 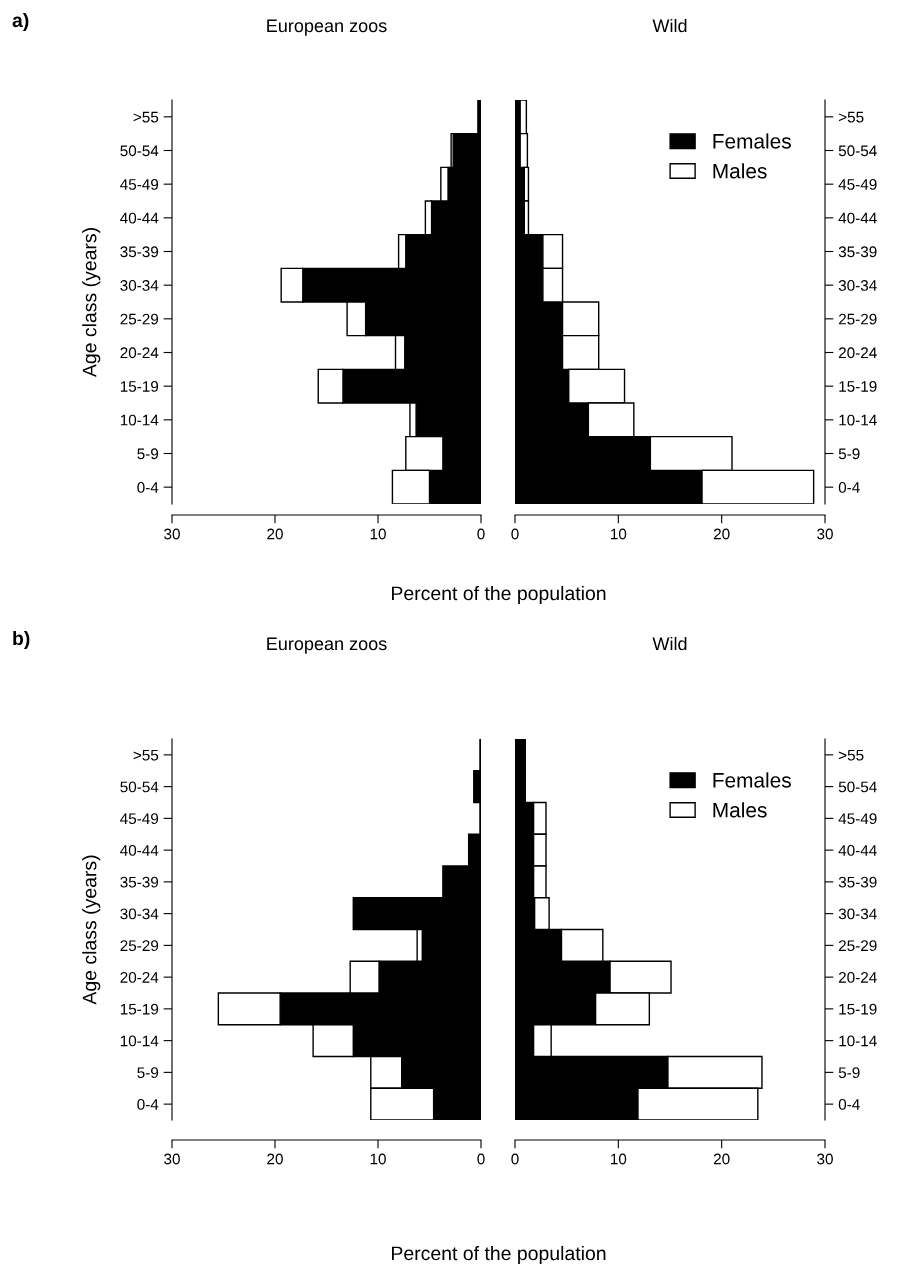 What do you see at coordinates (21, 640) in the screenshot?
I see `text: b)` at bounding box center [21, 640].